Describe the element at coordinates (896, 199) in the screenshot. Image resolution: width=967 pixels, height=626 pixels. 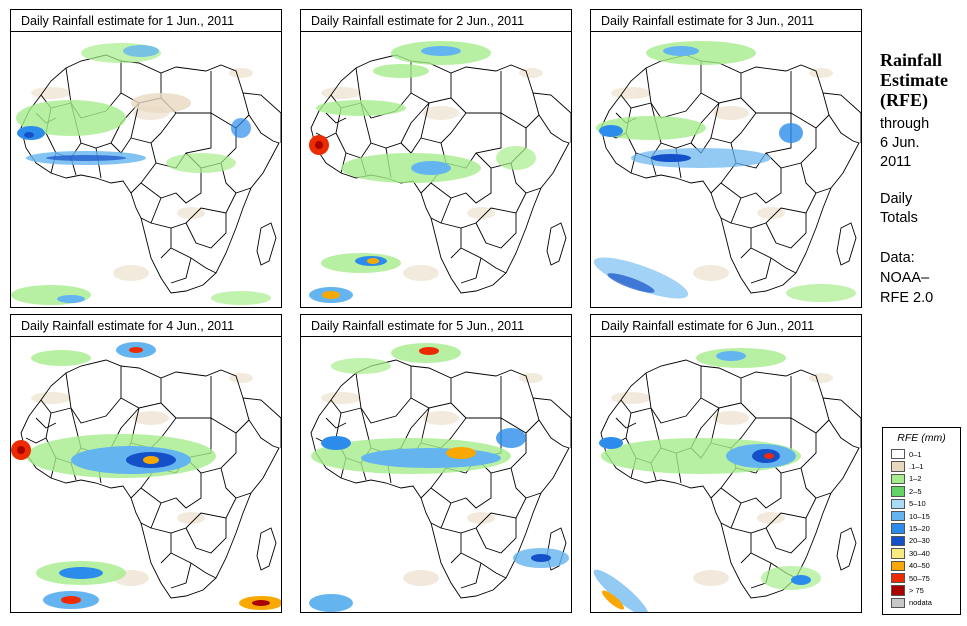
I see `sidebar-totals-line1: Daily` at that location.